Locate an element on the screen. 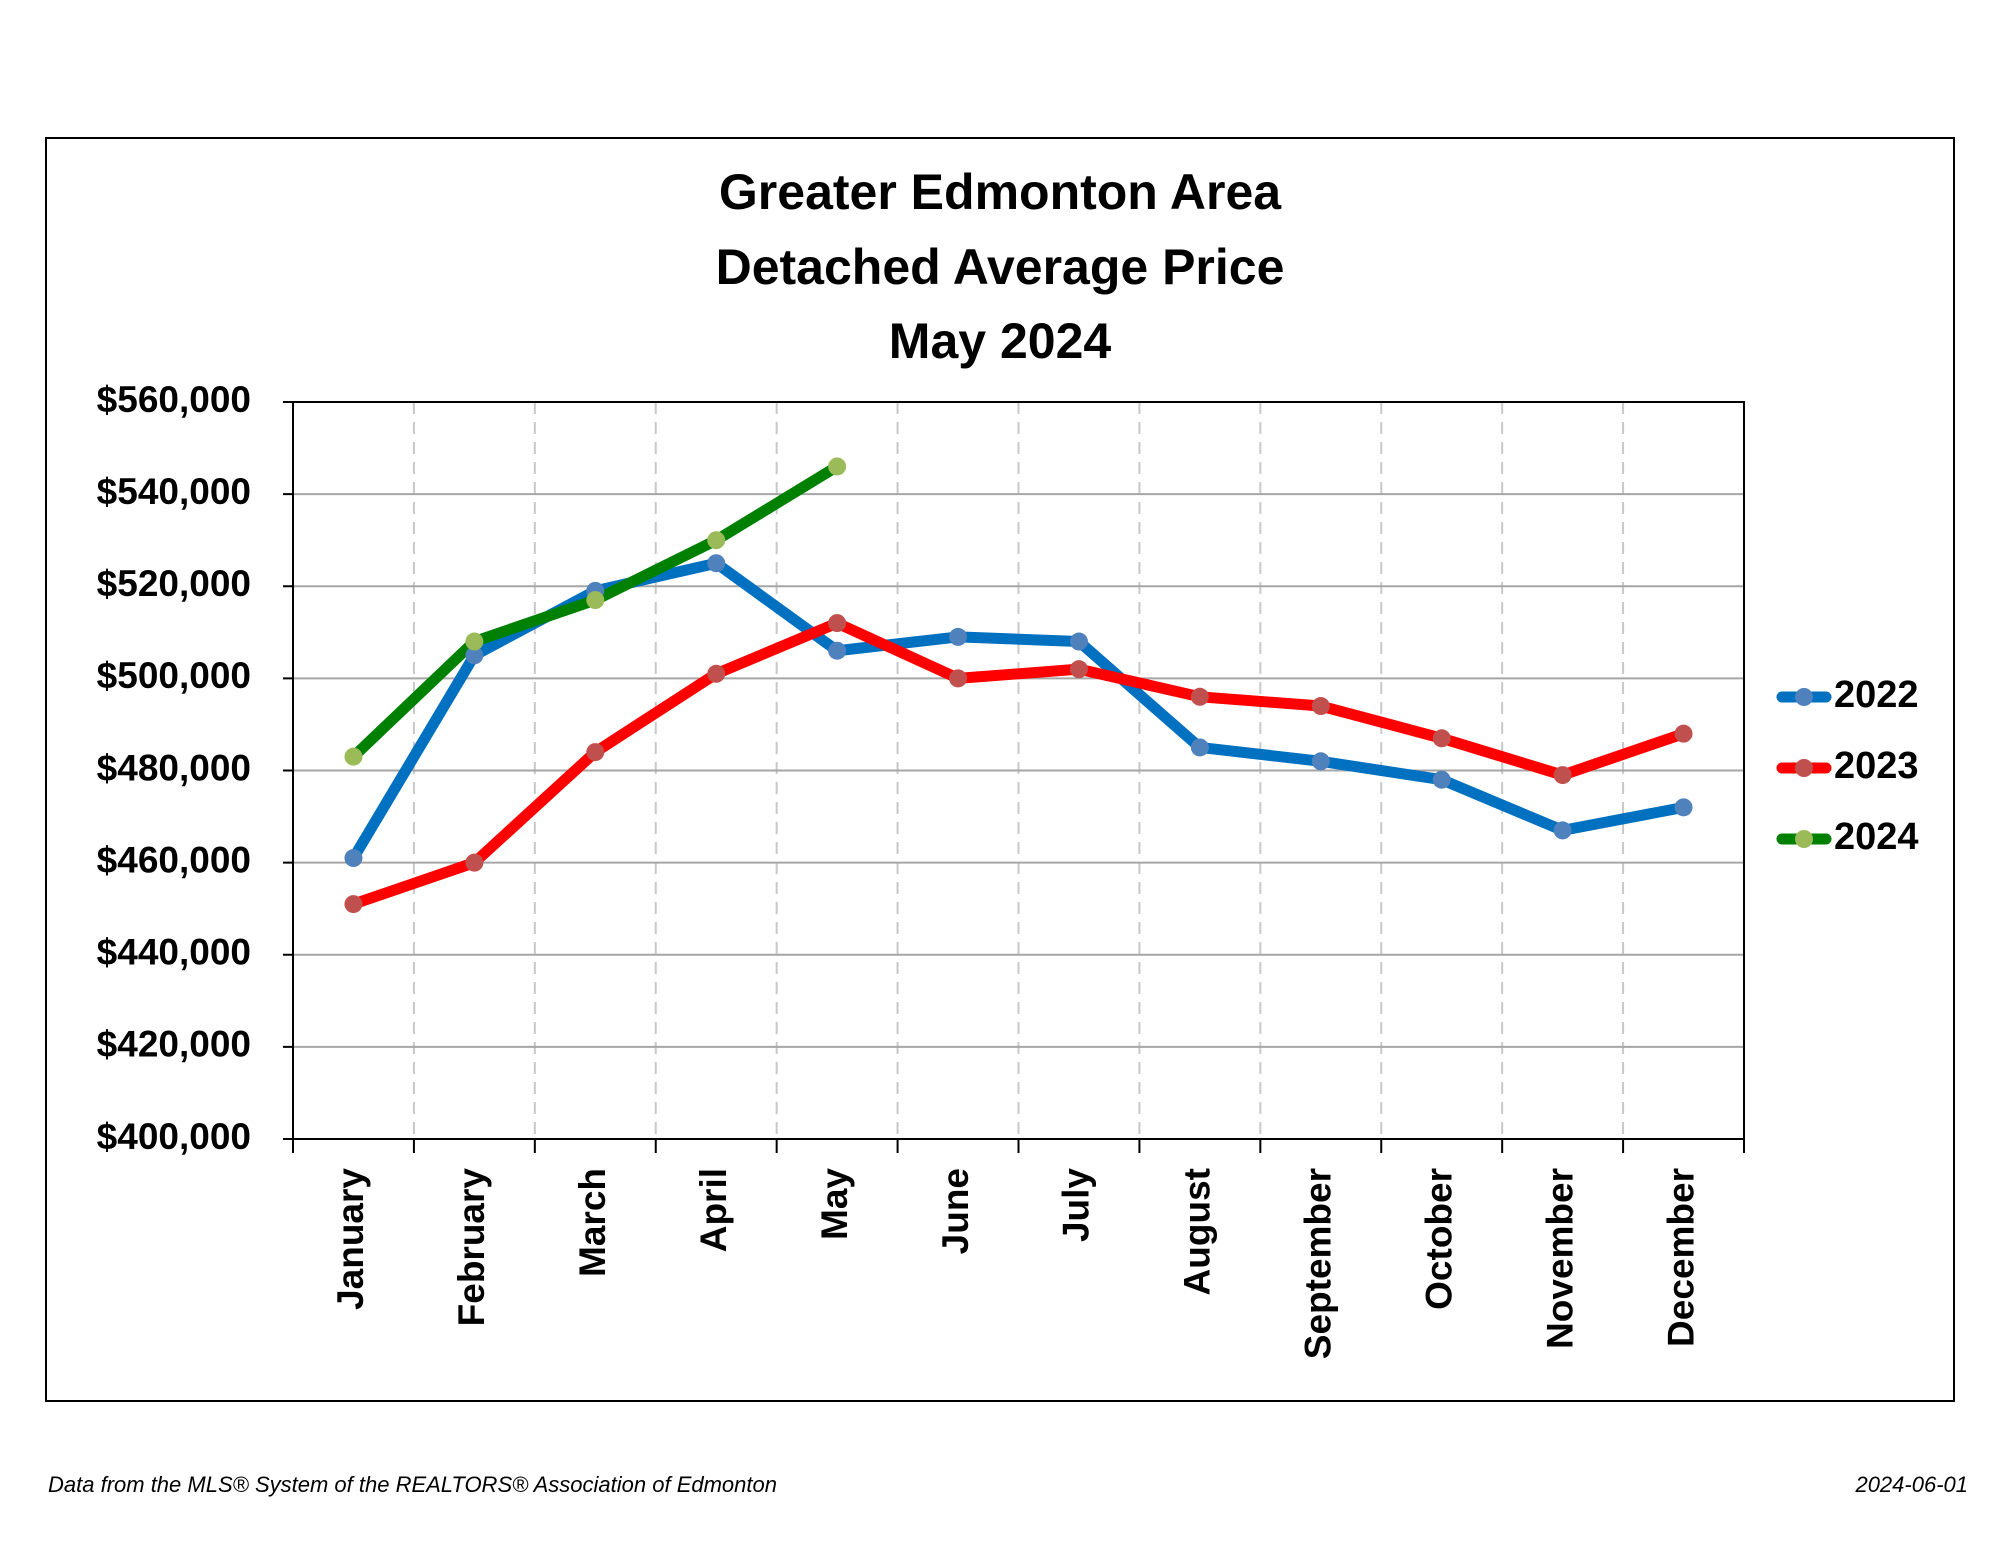 This screenshot has height=1545, width=2000. chart-title: Greater Edmonton Area is located at coordinates (1000, 192).